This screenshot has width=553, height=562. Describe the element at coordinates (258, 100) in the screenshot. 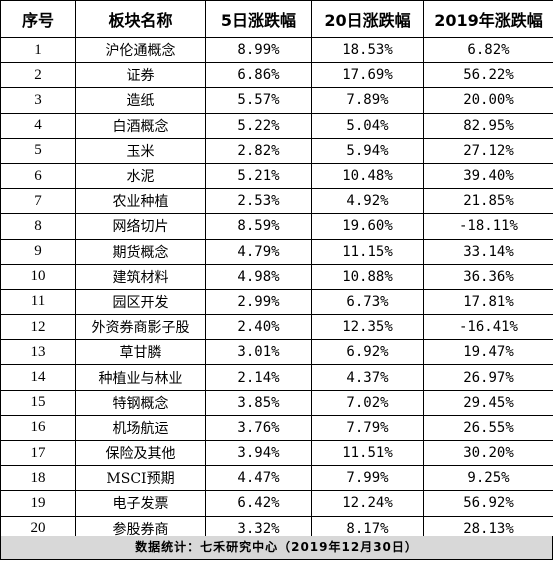

I see `cell-5day-change: 5.57%` at that location.